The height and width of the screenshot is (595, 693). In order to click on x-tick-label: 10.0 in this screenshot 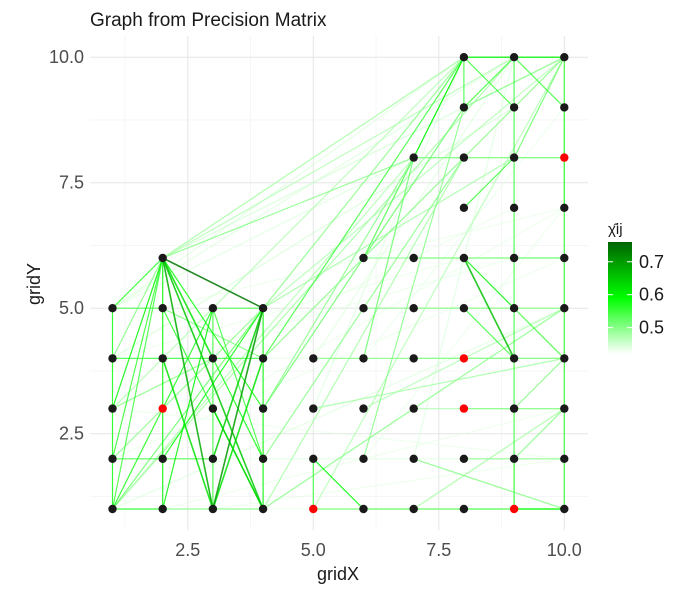, I will do `click(564, 550)`.